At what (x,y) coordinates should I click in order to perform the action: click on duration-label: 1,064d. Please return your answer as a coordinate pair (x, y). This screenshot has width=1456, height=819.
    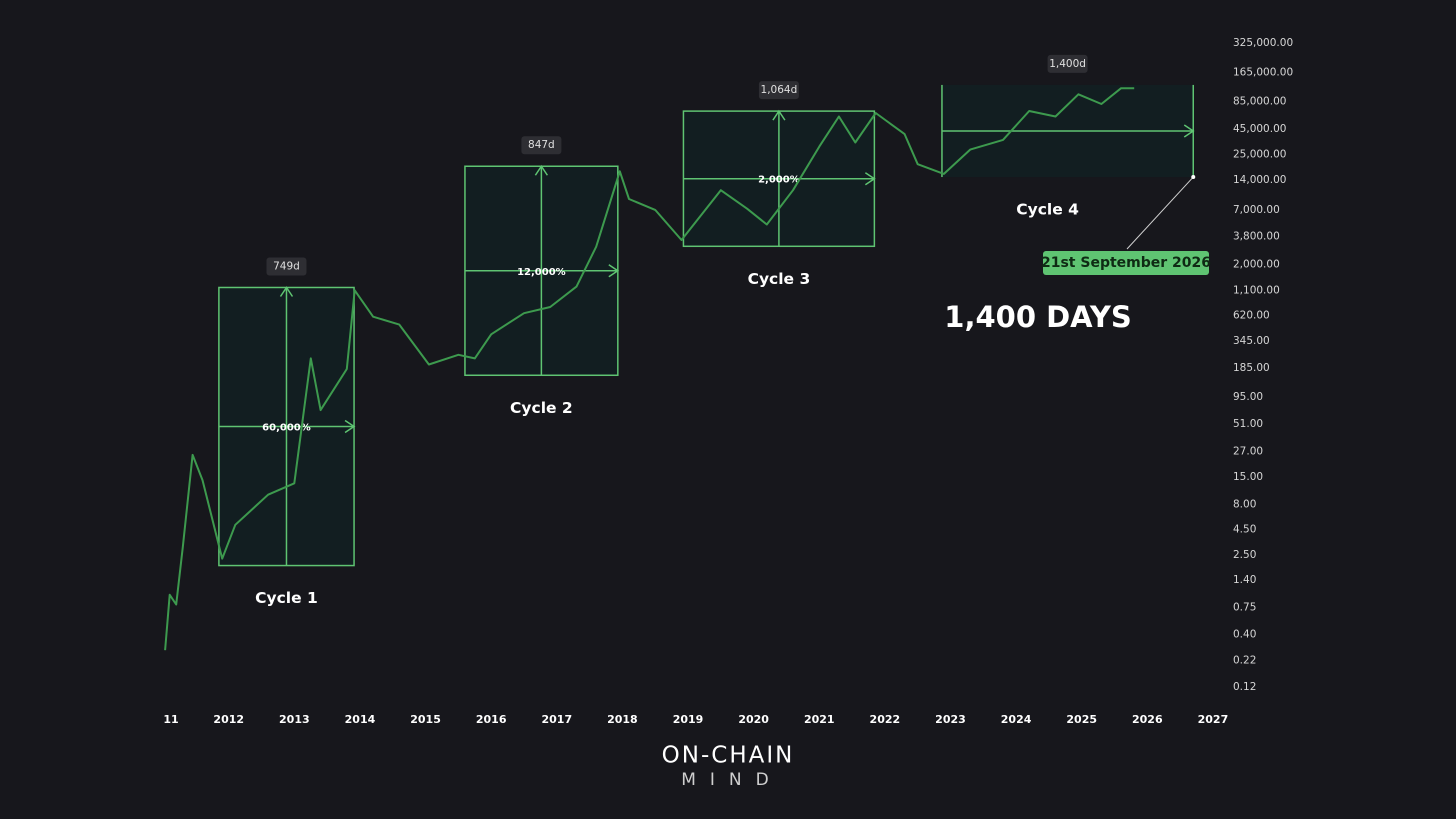
    Looking at the image, I should click on (779, 90).